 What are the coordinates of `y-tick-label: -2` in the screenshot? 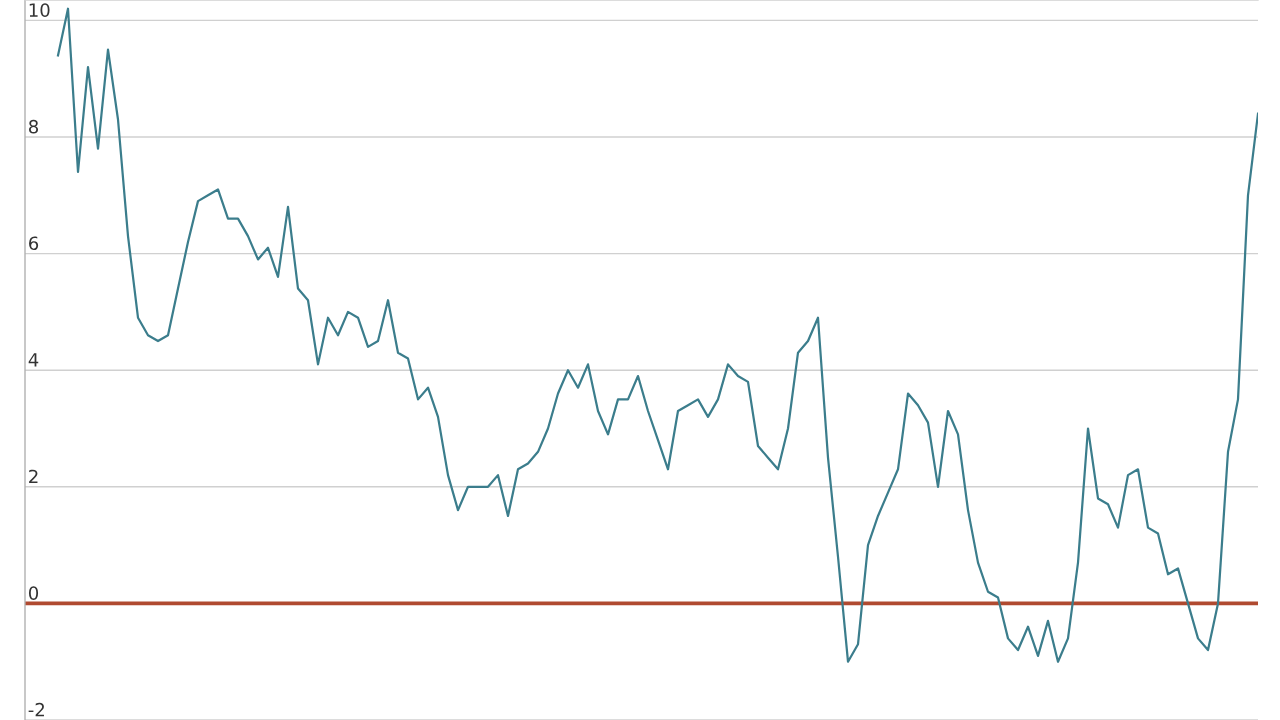 It's located at (36, 709).